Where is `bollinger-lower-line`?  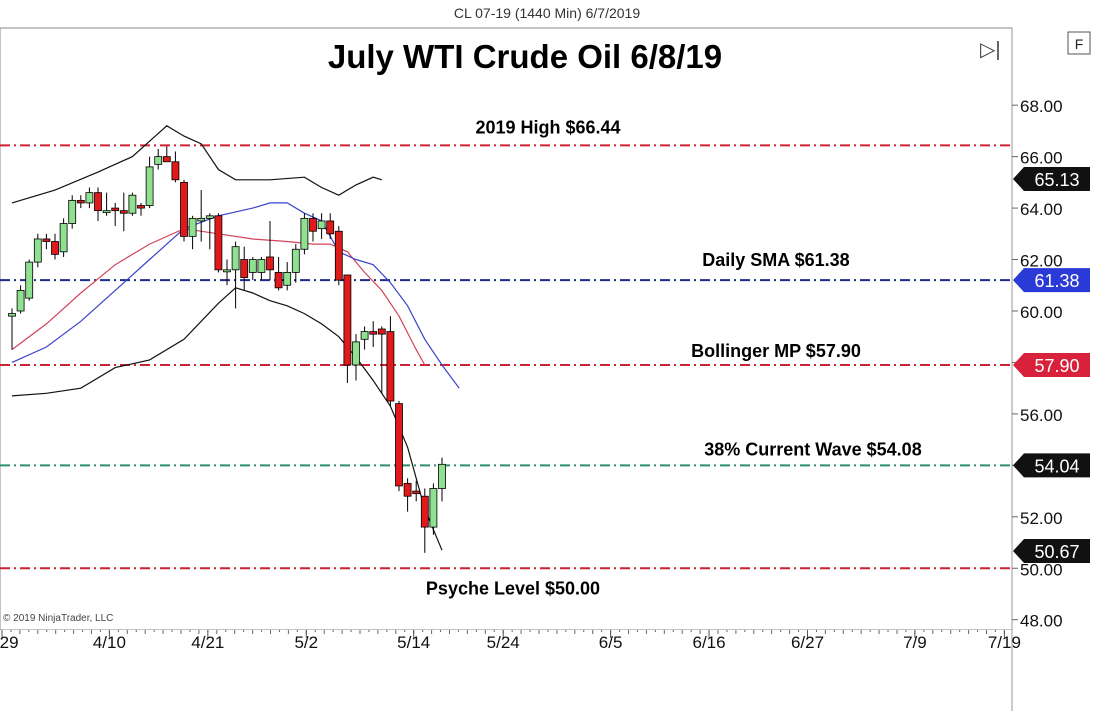
bollinger-lower-line is located at coordinates (227, 419).